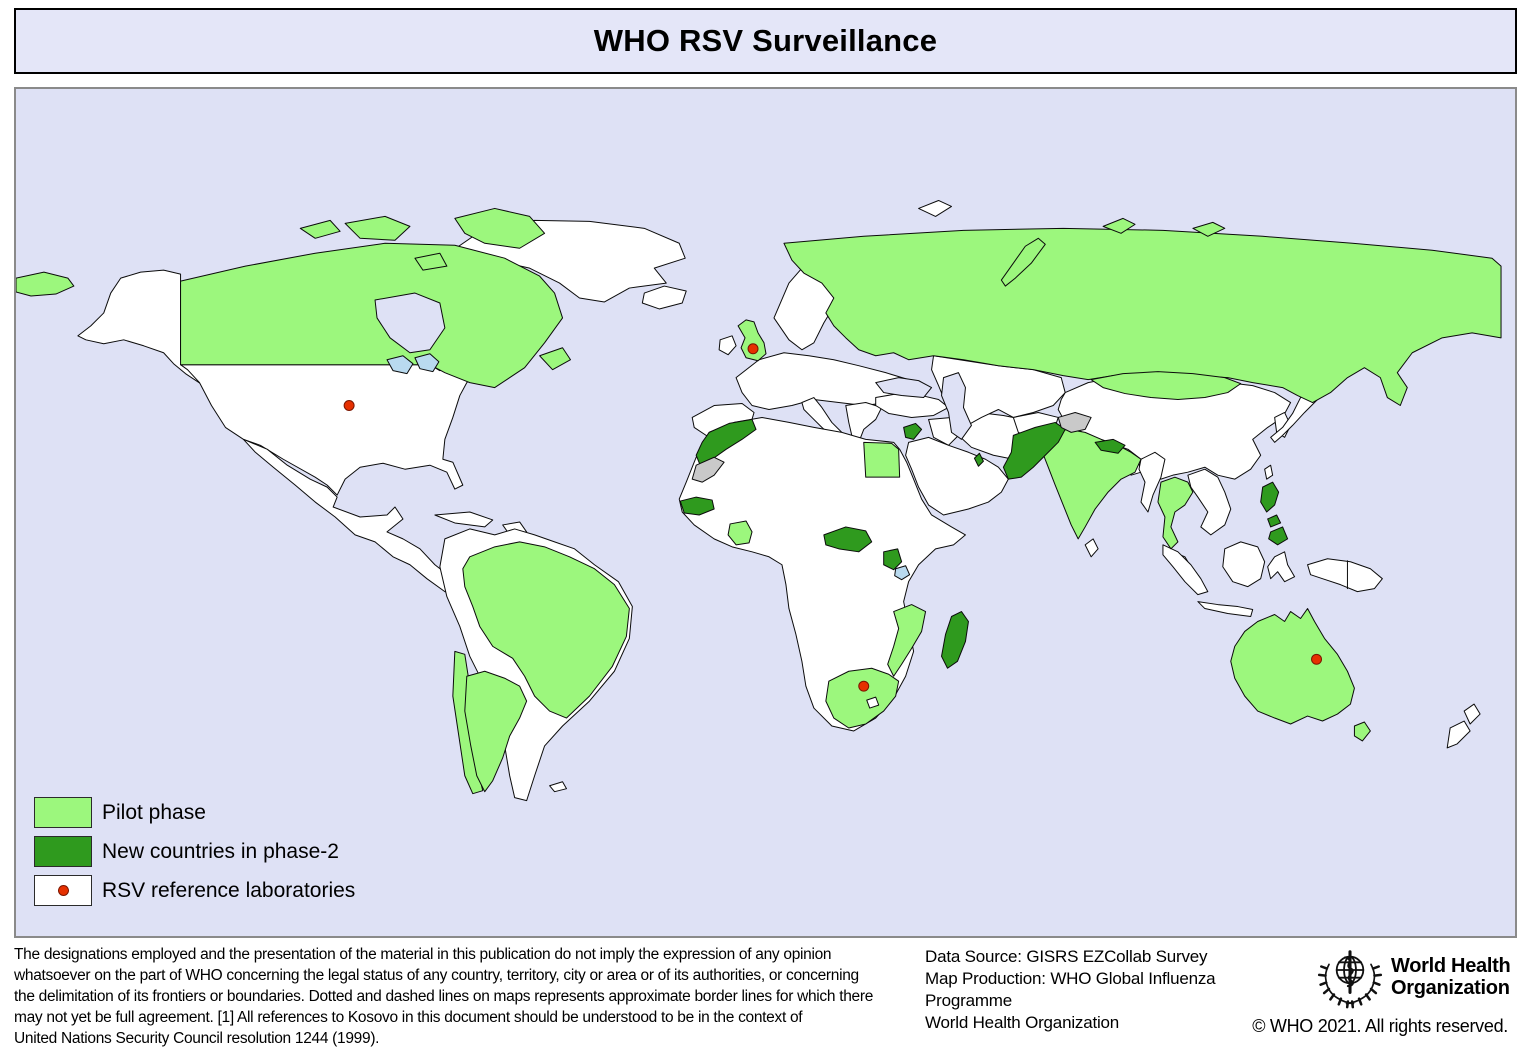  Describe the element at coordinates (1451, 977) in the screenshot. I see `who-logo-text: World Health Organization` at that location.